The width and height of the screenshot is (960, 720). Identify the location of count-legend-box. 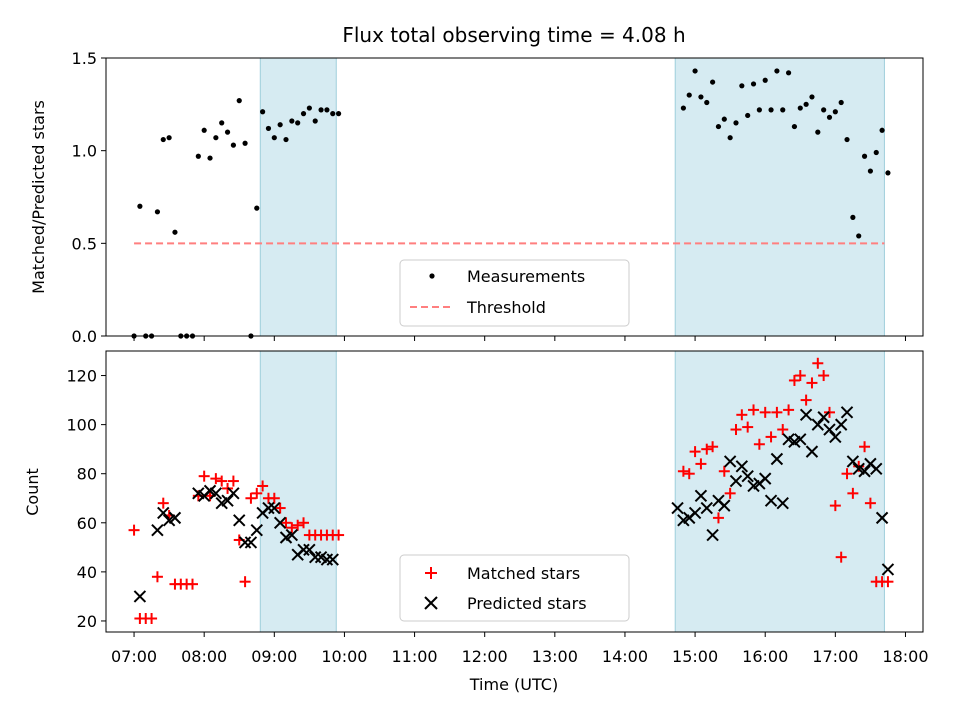
(514, 588).